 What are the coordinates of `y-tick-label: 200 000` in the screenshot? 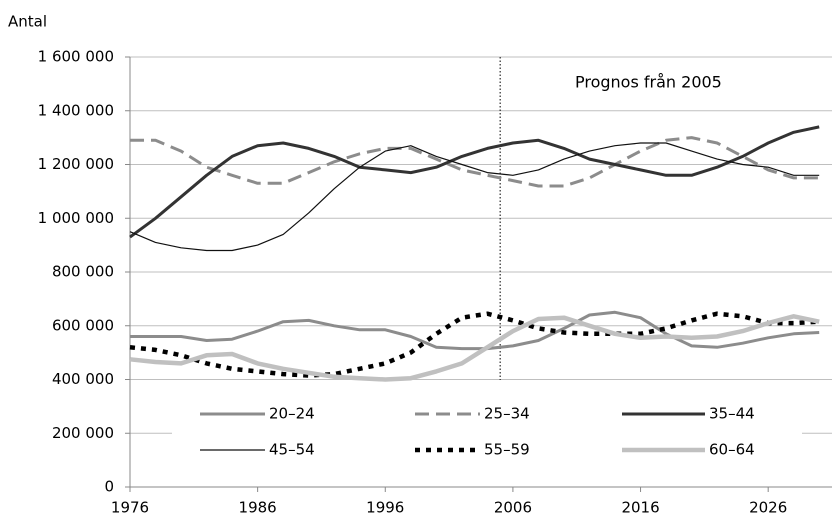 It's located at (83, 433).